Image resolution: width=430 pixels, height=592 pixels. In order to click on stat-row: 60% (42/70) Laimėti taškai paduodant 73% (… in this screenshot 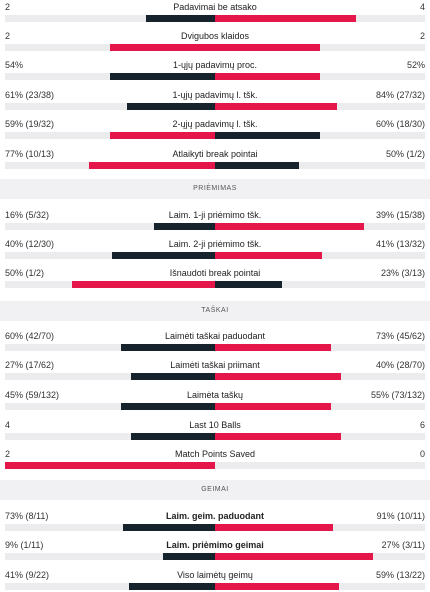, I will do `click(215, 342)`.